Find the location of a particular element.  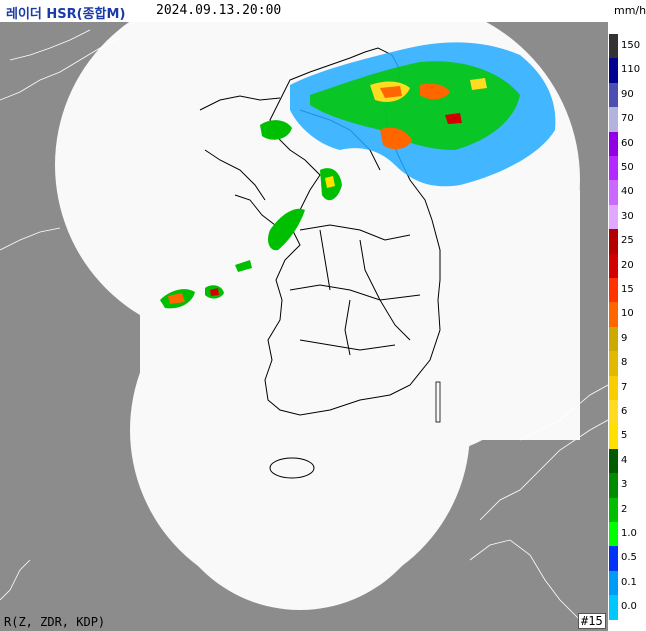

legend-label: 40 is located at coordinates (627, 192).